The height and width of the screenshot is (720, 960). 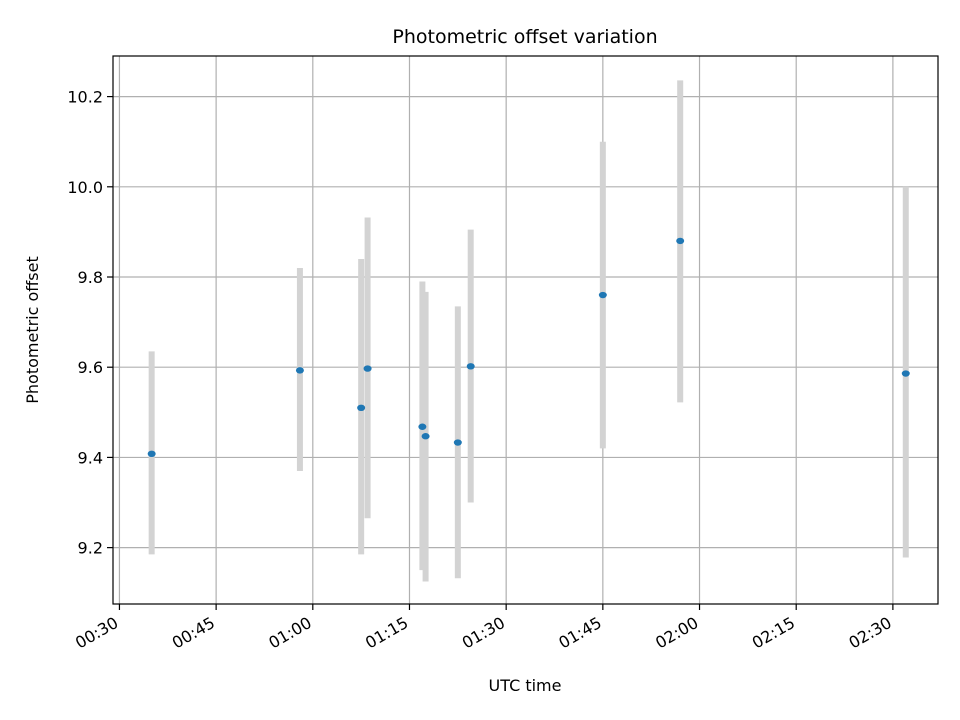 I want to click on y-tick-label: 9.2, so click(x=90, y=548).